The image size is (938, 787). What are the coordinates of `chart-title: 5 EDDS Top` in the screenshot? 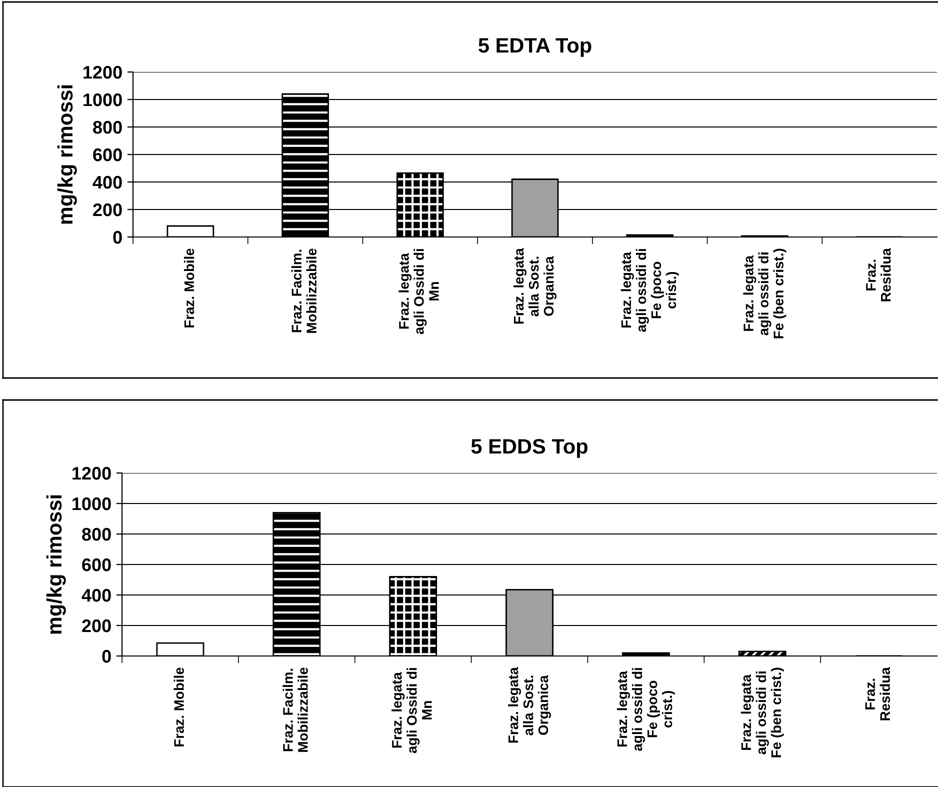 It's located at (529, 448).